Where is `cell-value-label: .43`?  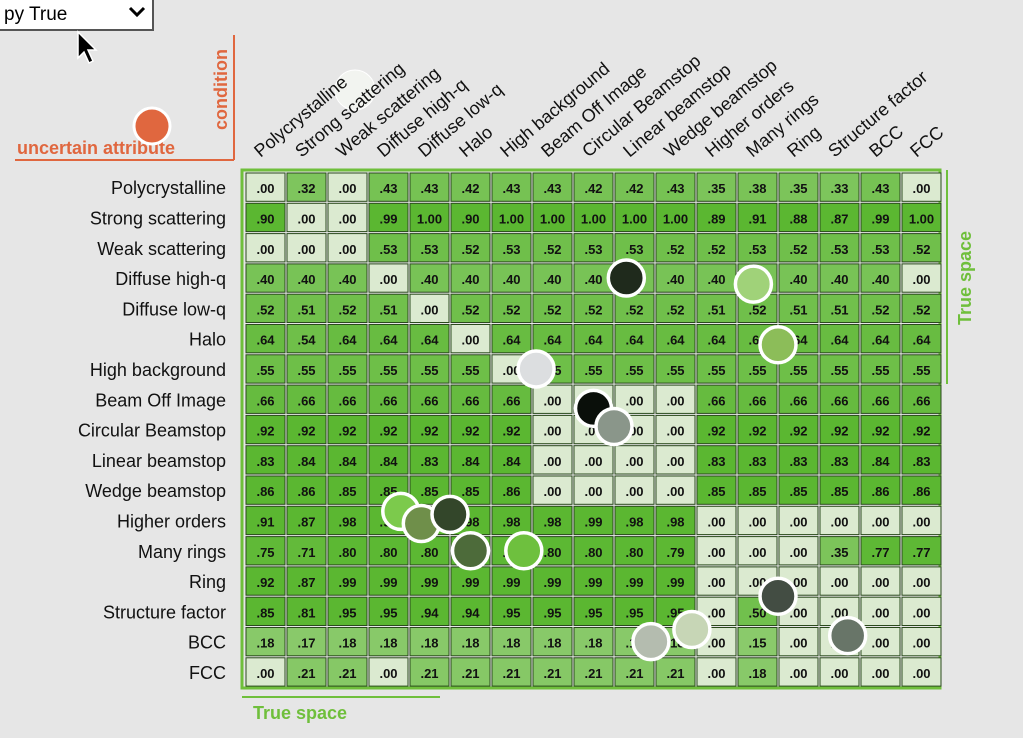
cell-value-label: .43 is located at coordinates (552, 188).